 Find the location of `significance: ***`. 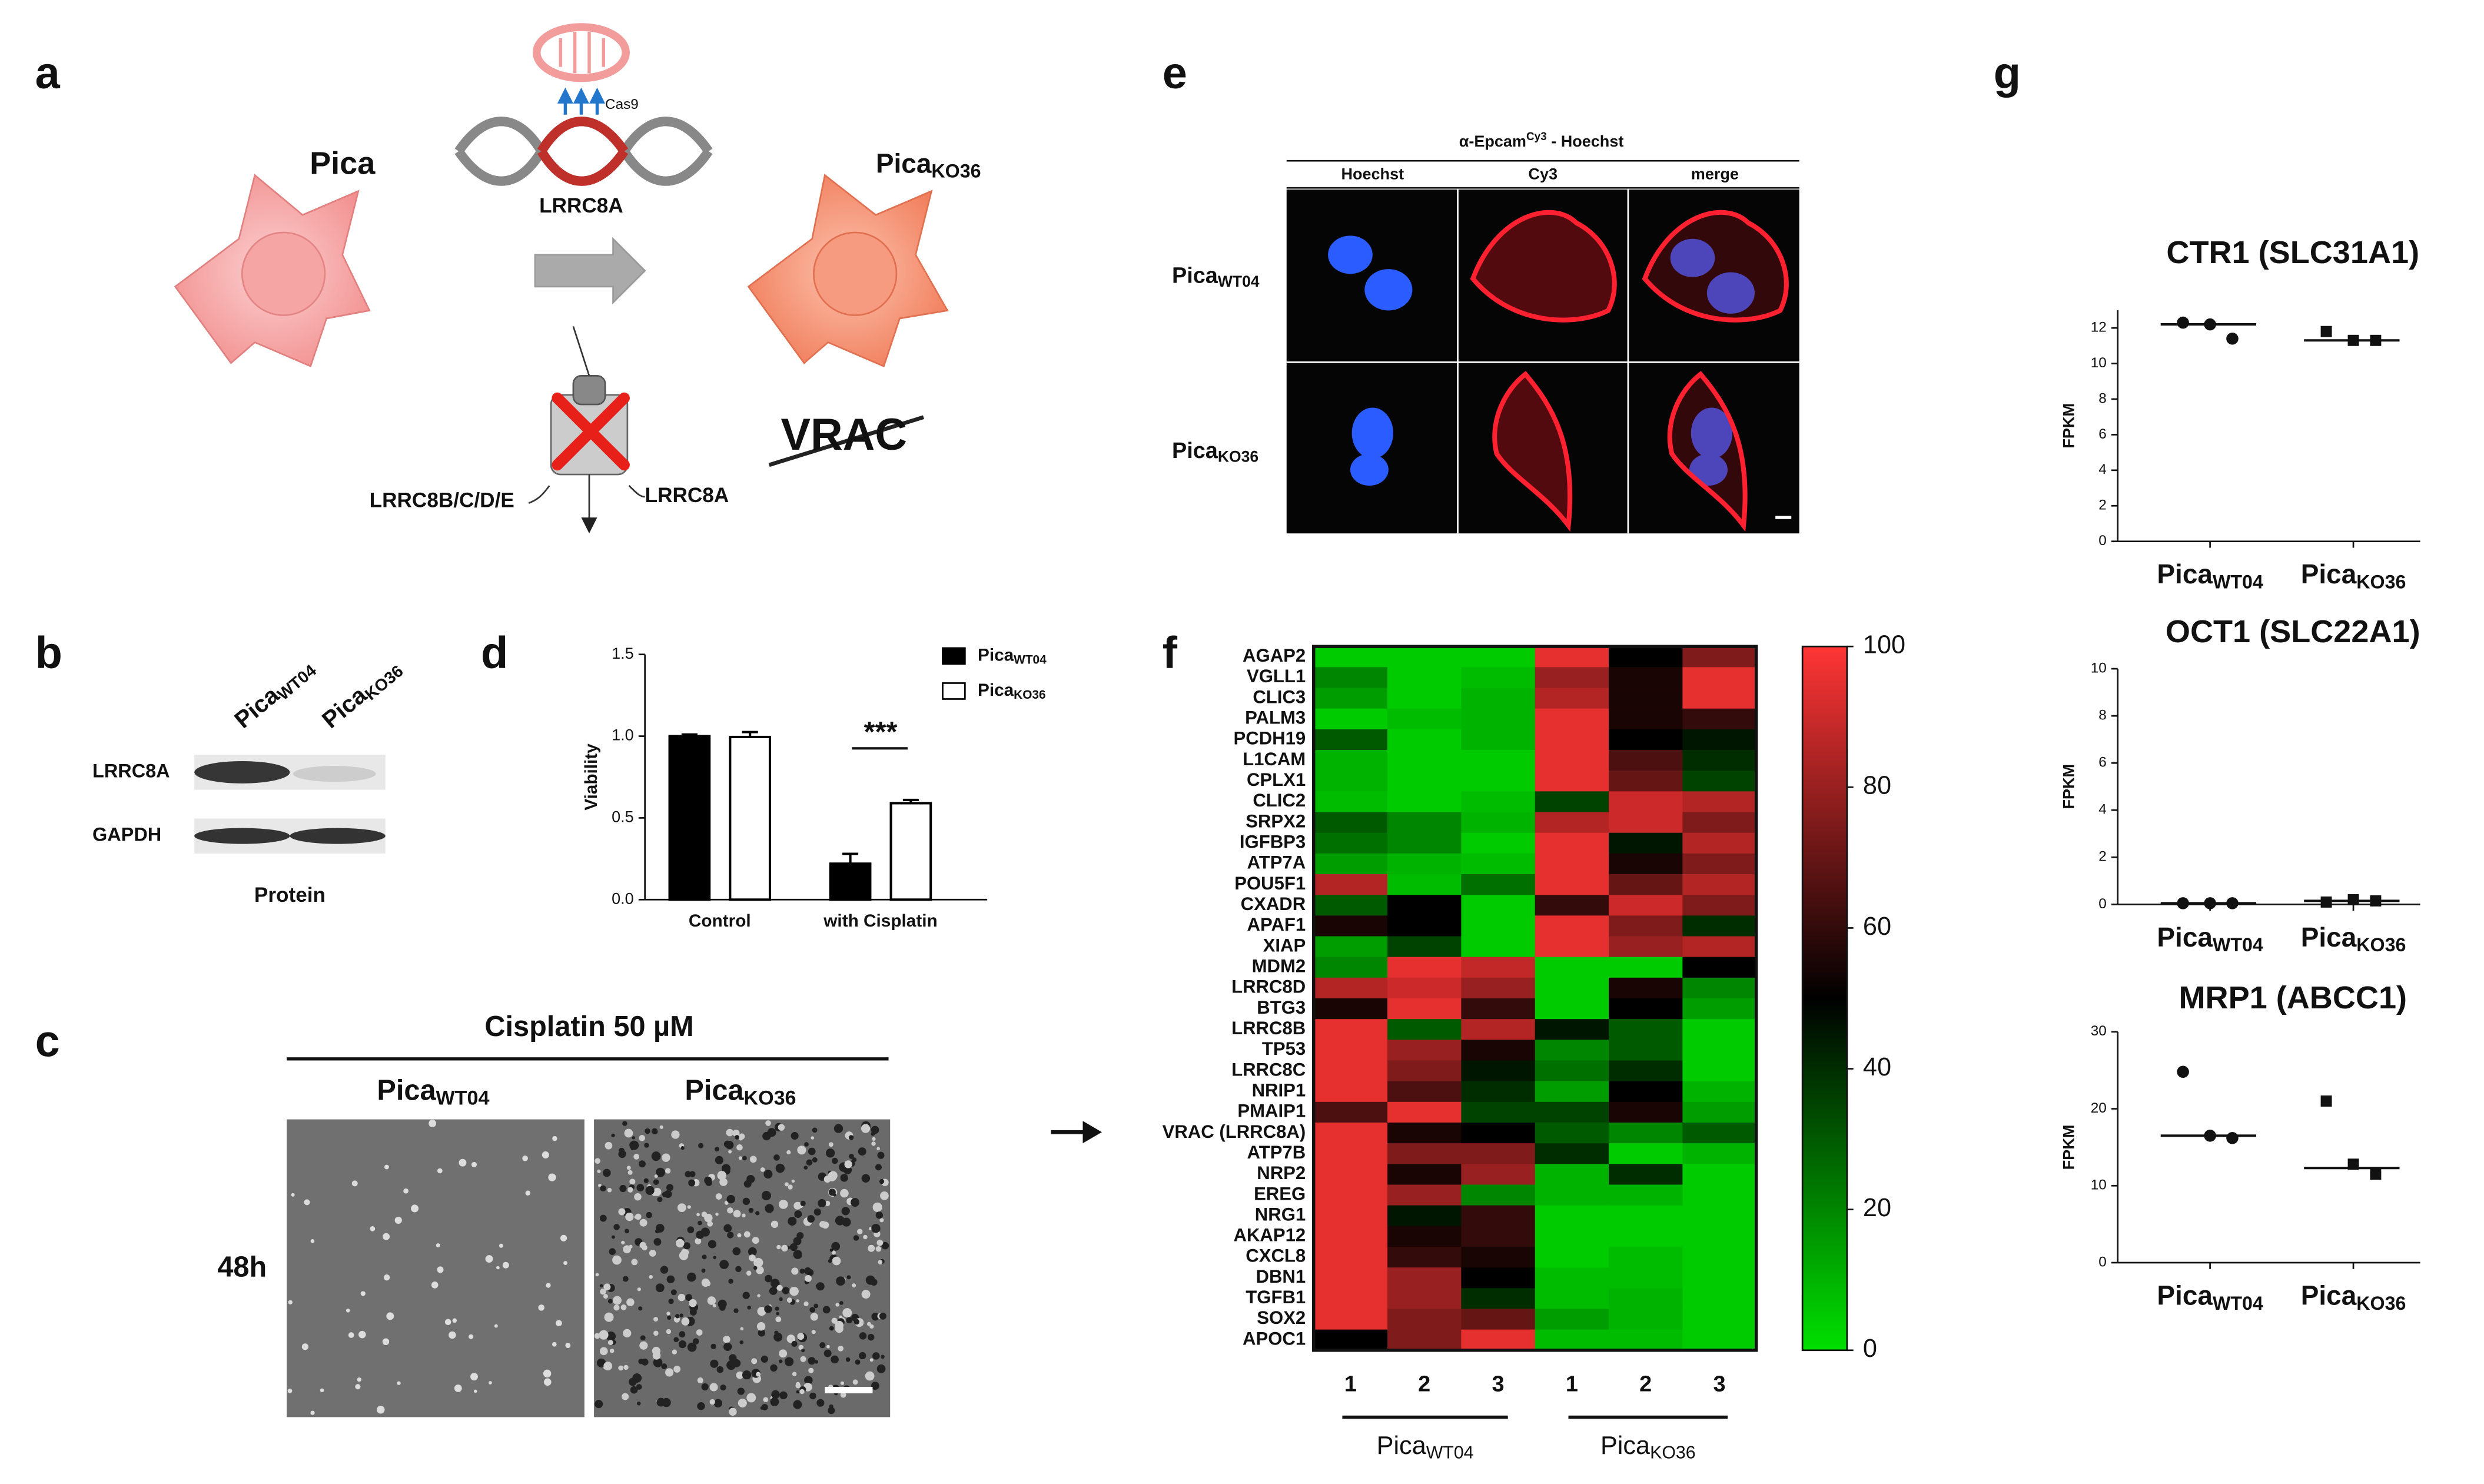

significance: *** is located at coordinates (881, 732).